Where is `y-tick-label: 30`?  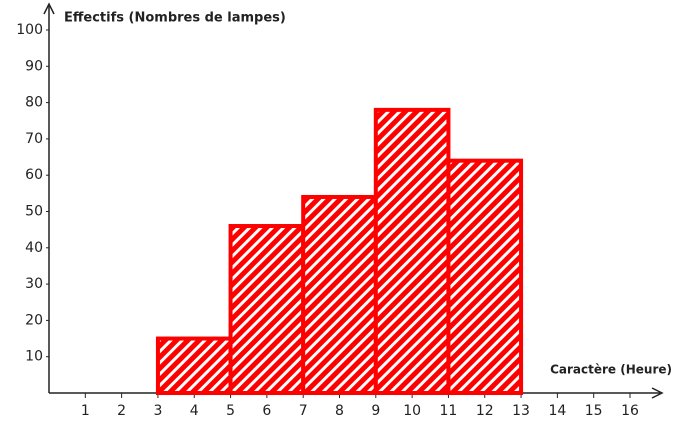 y-tick-label: 30 is located at coordinates (34, 284).